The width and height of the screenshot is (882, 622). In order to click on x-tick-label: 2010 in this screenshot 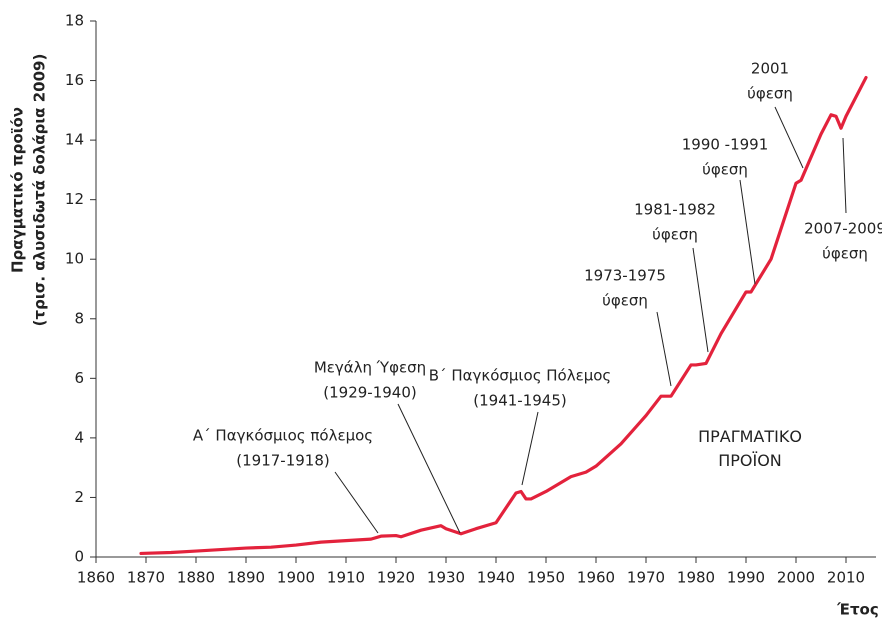, I will do `click(846, 578)`.